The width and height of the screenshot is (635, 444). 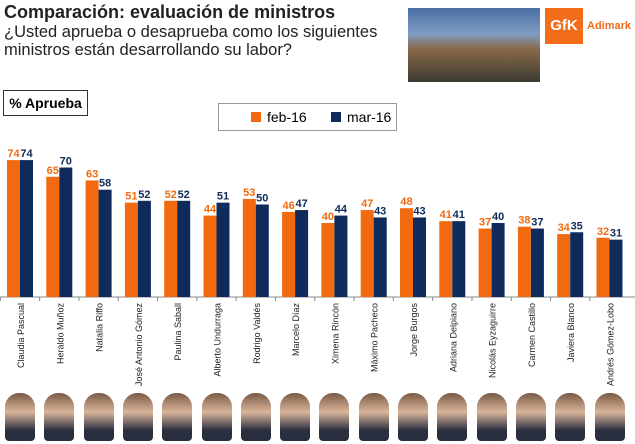 I want to click on data-label: 38, so click(x=524, y=221).